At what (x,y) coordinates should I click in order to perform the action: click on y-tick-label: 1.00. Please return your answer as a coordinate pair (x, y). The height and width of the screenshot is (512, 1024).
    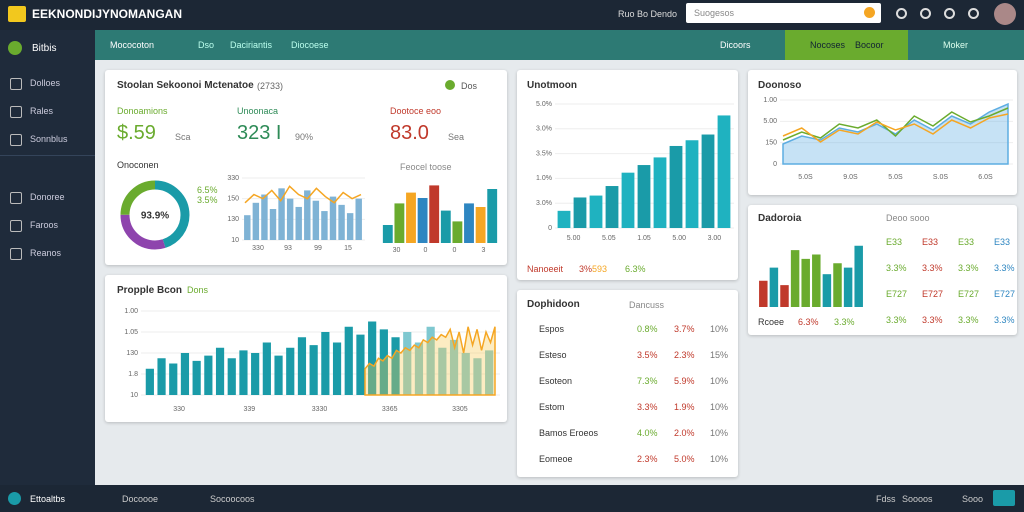
    Looking at the image, I should click on (770, 100).